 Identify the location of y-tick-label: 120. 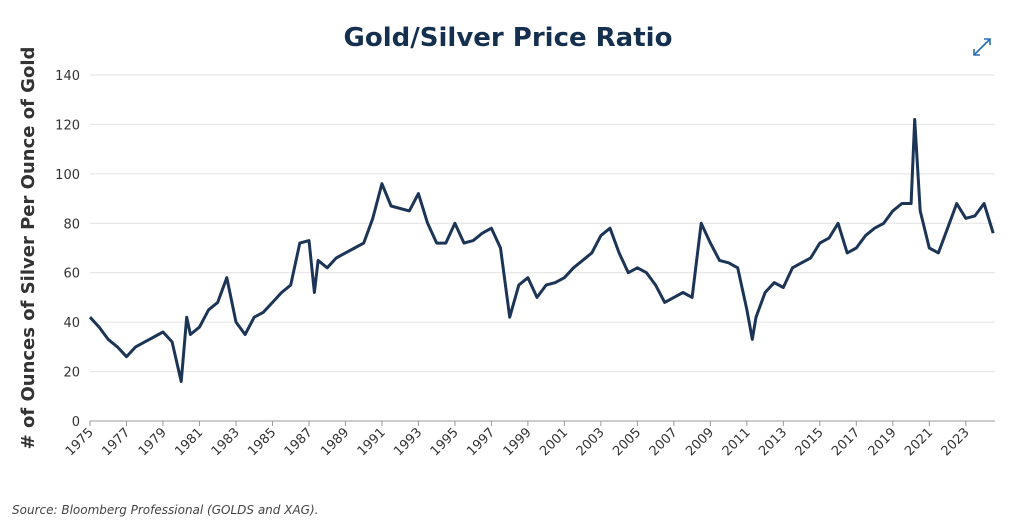
(67, 125).